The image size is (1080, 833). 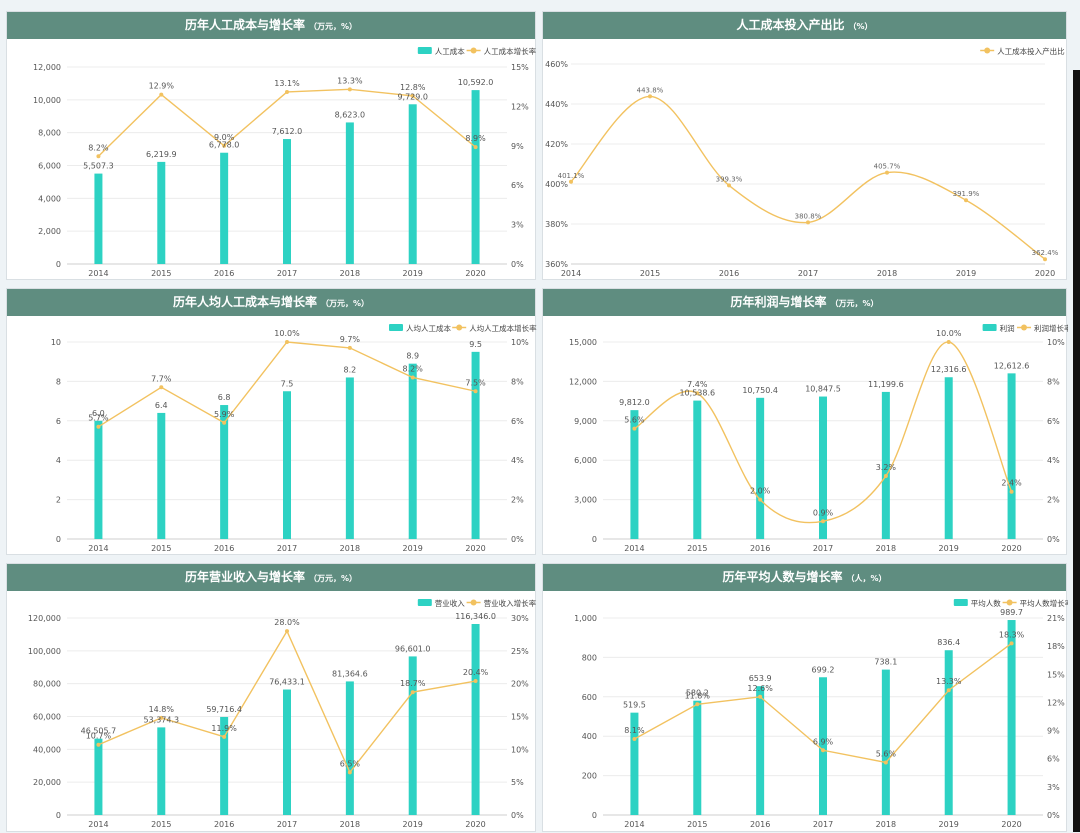 I want to click on chart-title: 历年人均人工成本与增长率, so click(x=244, y=302).